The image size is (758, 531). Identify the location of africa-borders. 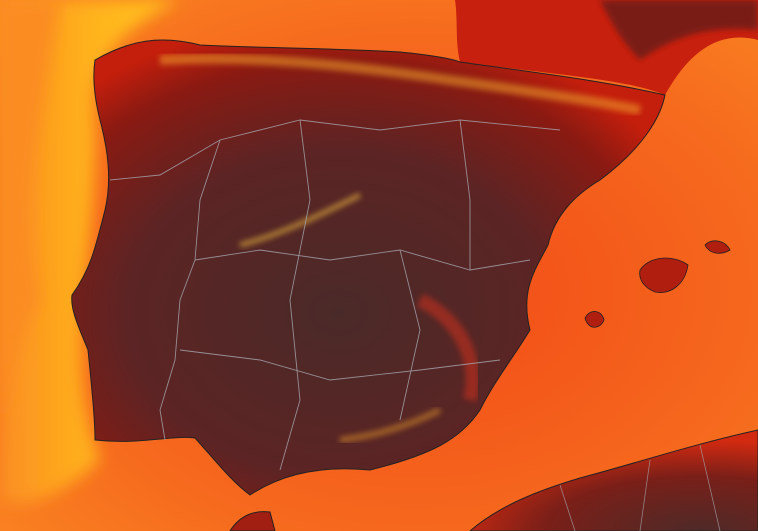
(640, 487).